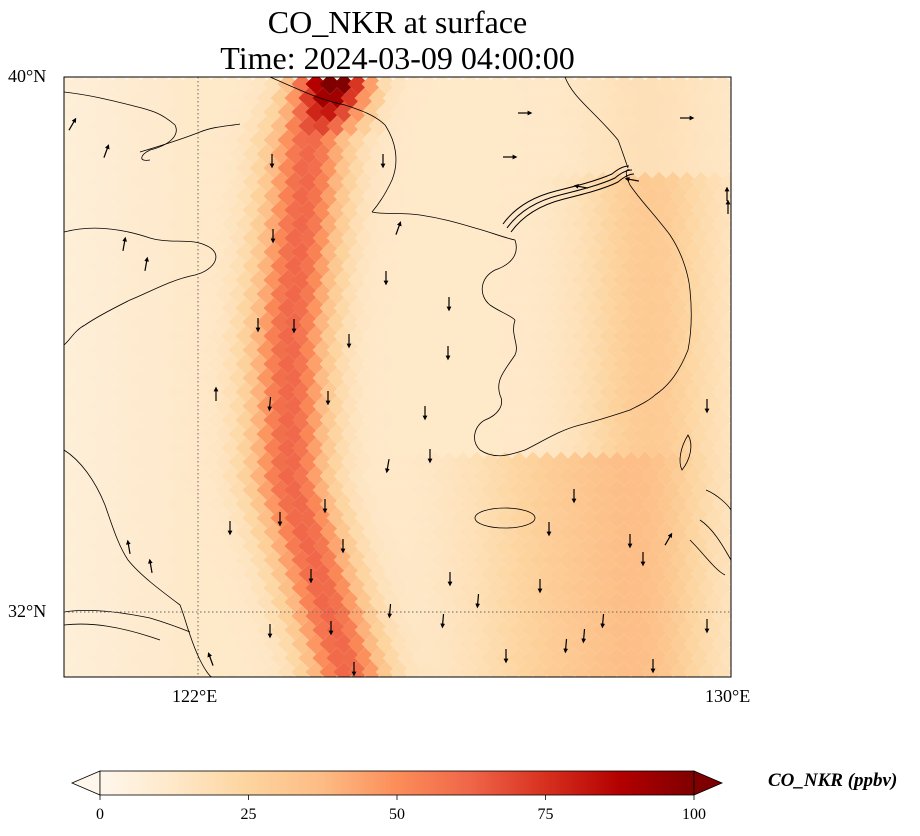 This screenshot has height=836, width=920. I want to click on lat-tick-40n: 40°N, so click(27, 76).